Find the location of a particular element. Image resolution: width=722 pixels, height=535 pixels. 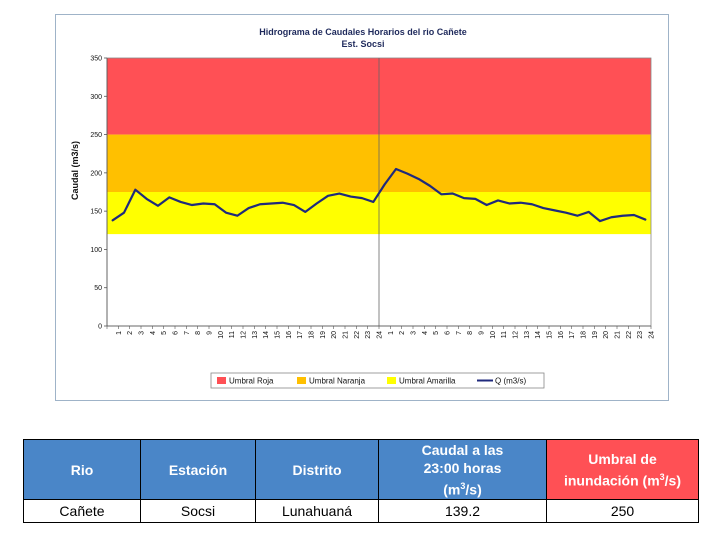

header-distrito: Distrito is located at coordinates (317, 469).